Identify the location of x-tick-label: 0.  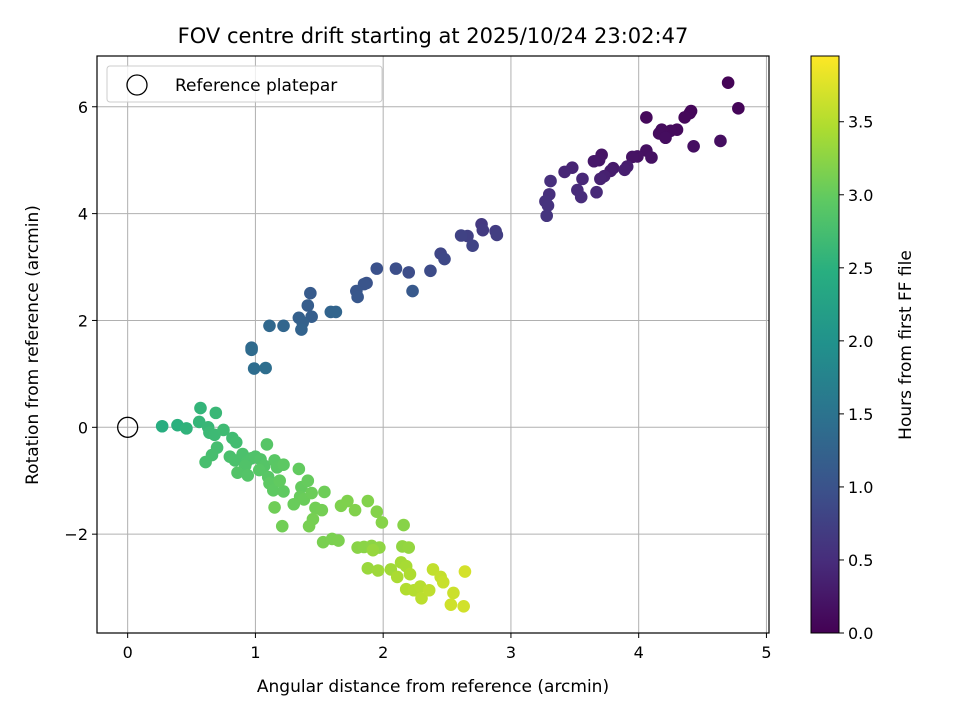
(128, 652).